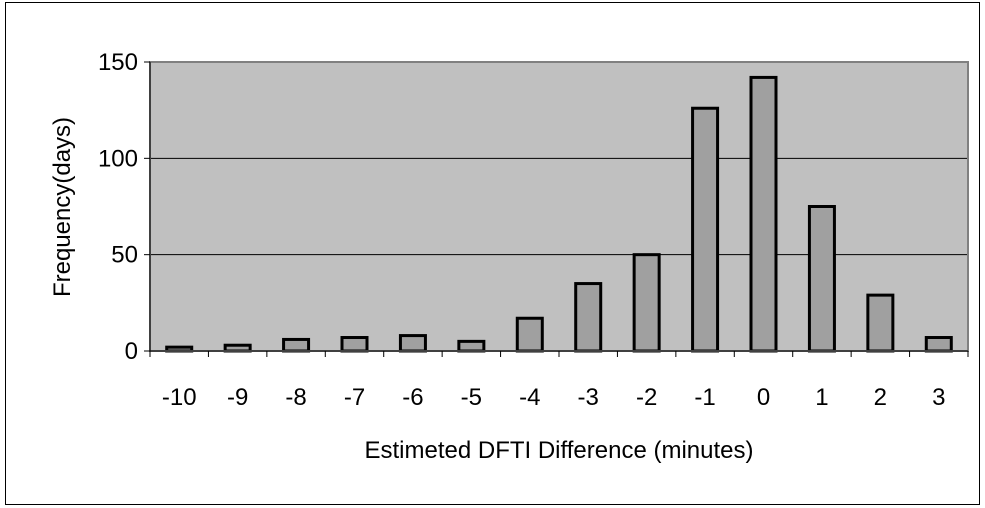 The image size is (985, 508). What do you see at coordinates (554, 397) in the screenshot?
I see `x-tick-labels: -10 -9 -8 -7 -6 -5 -4 -3 -2 -1 0 1 2 3` at bounding box center [554, 397].